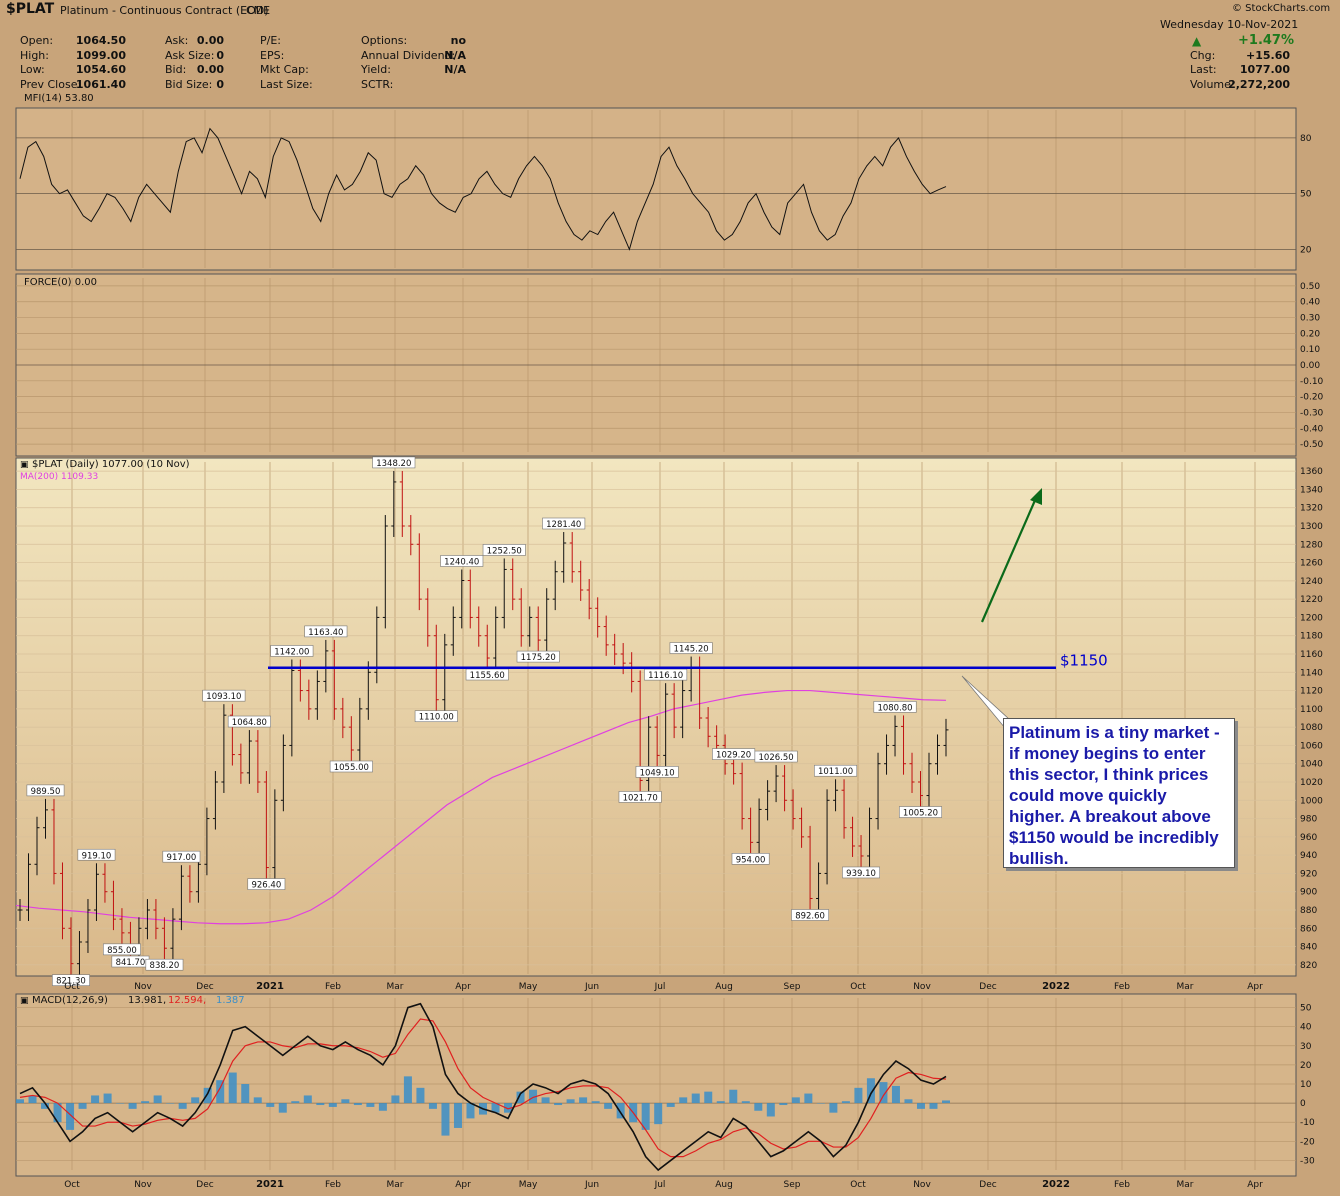 The image size is (1340, 1196). Describe the element at coordinates (100, 69) in the screenshot. I see `quote-value: 1054.60` at that location.